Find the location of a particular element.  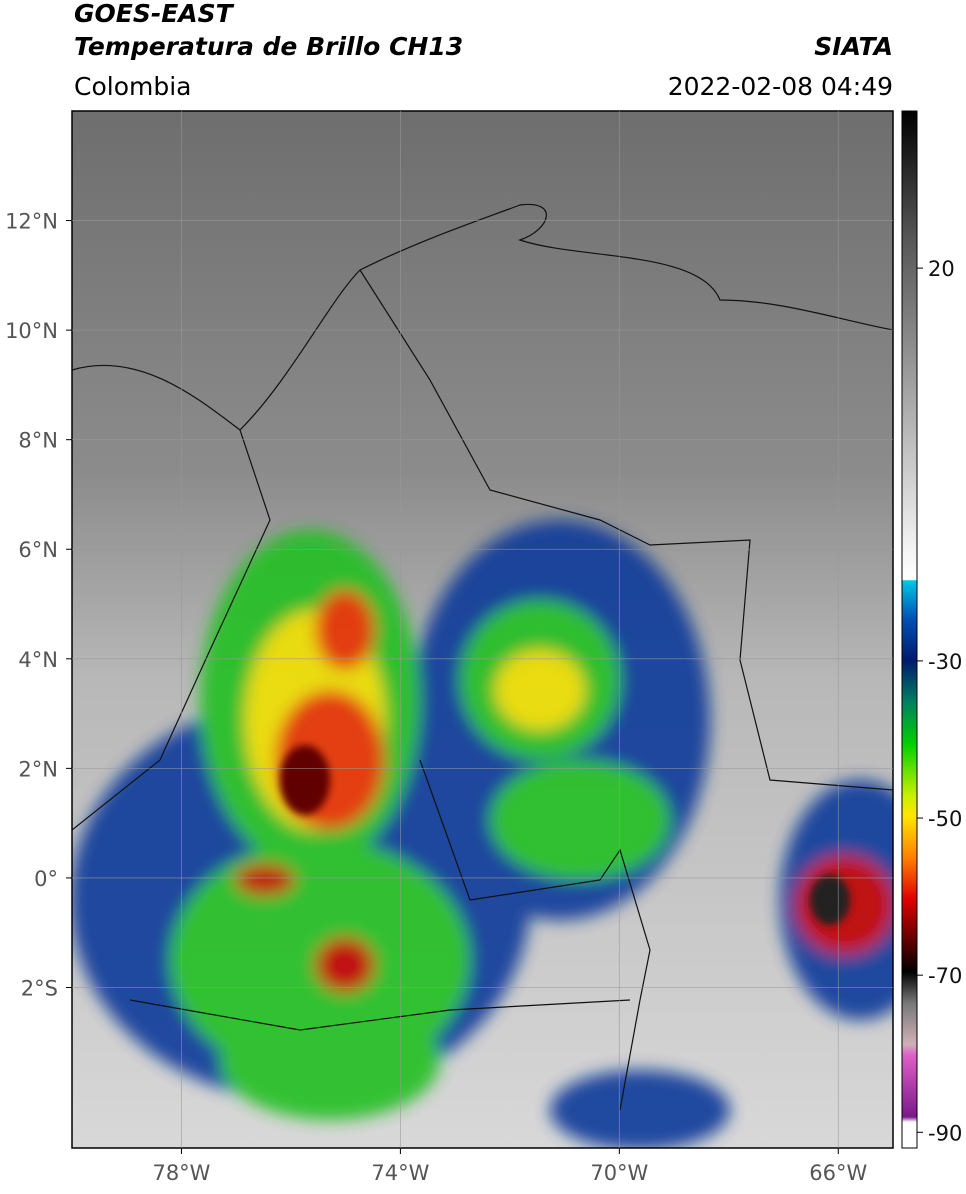

y-tick-label: 8°N is located at coordinates (38, 441).